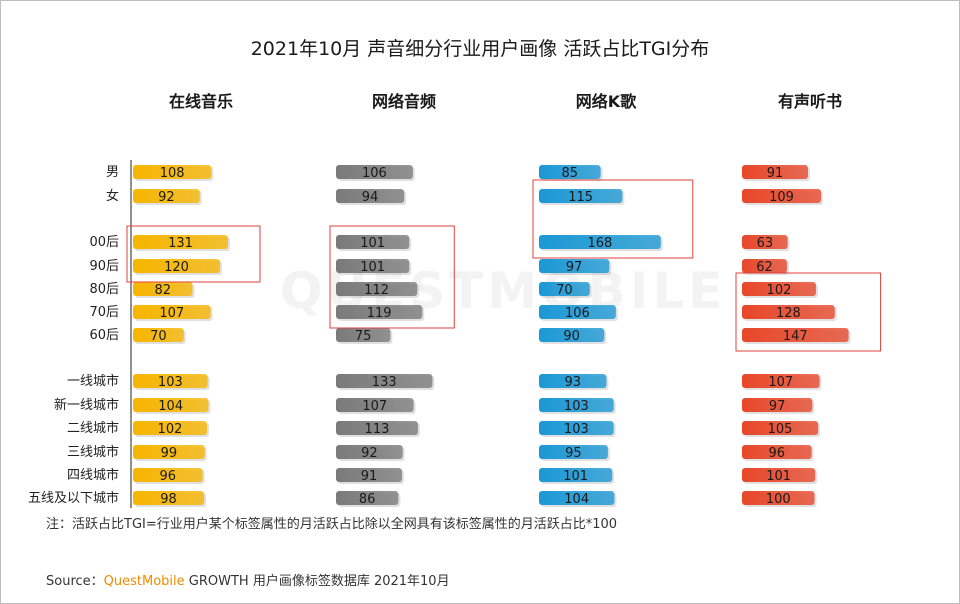 The width and height of the screenshot is (960, 604). Describe the element at coordinates (112, 196) in the screenshot. I see `category-label: 女` at that location.